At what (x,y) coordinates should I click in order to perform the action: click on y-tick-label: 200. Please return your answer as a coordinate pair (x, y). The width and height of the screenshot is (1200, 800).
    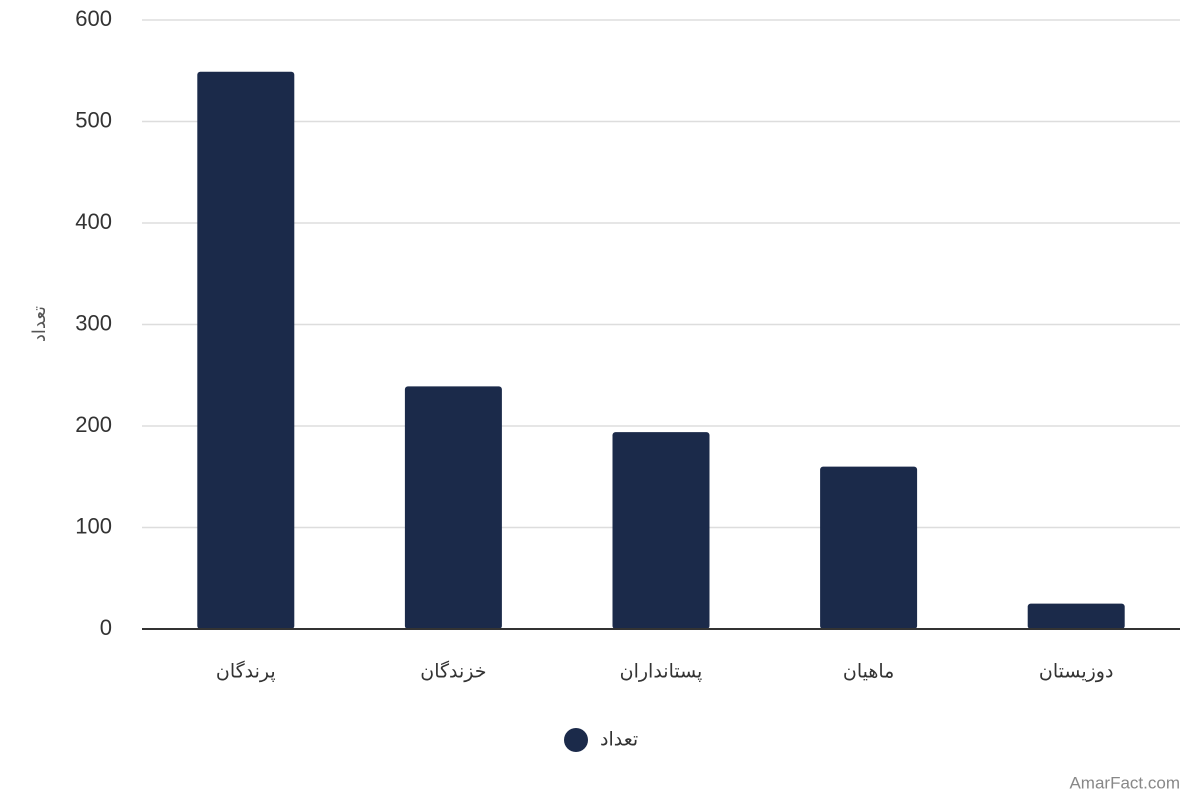
    Looking at the image, I should click on (93, 424).